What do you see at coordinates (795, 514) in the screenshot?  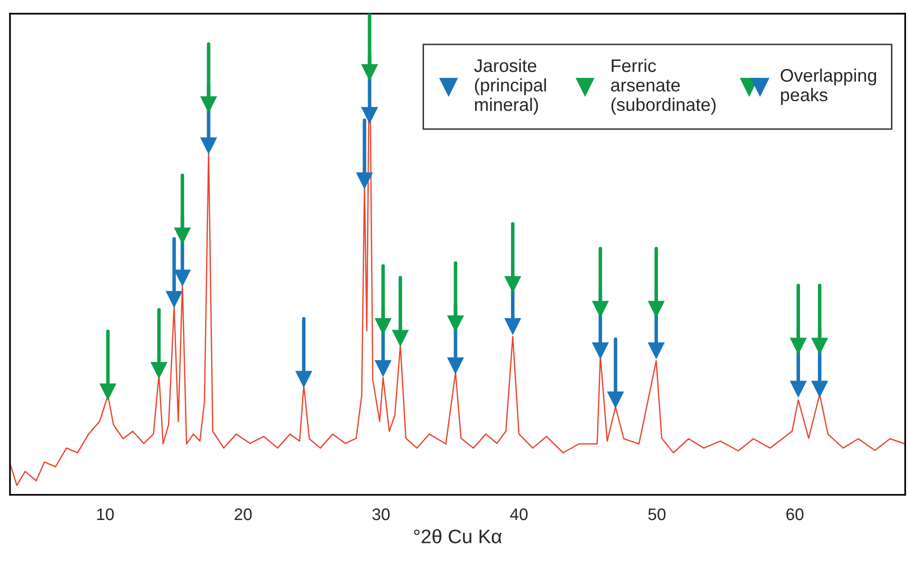 I see `x-tick-label: 60` at bounding box center [795, 514].